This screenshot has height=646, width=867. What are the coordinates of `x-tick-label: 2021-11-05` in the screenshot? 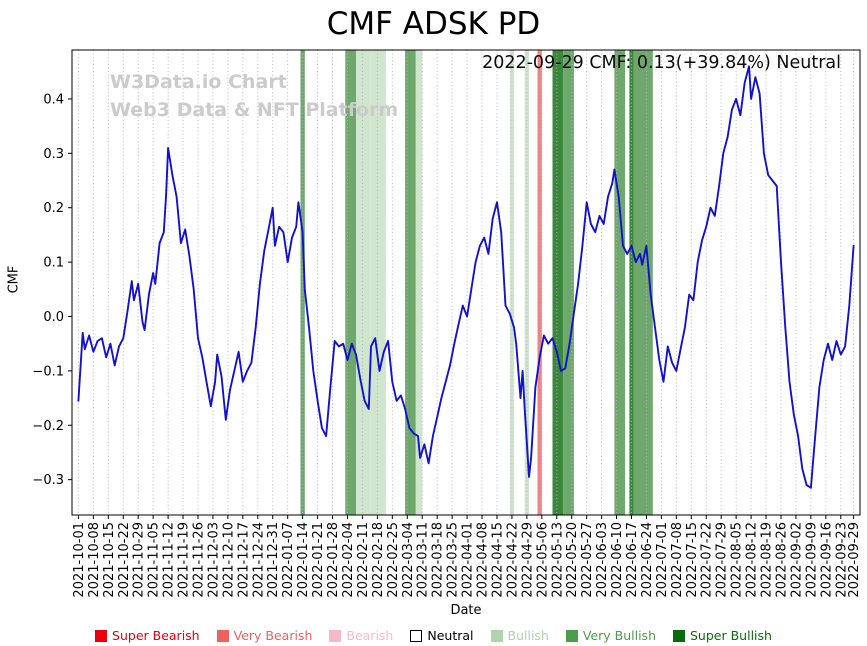 It's located at (154, 560).